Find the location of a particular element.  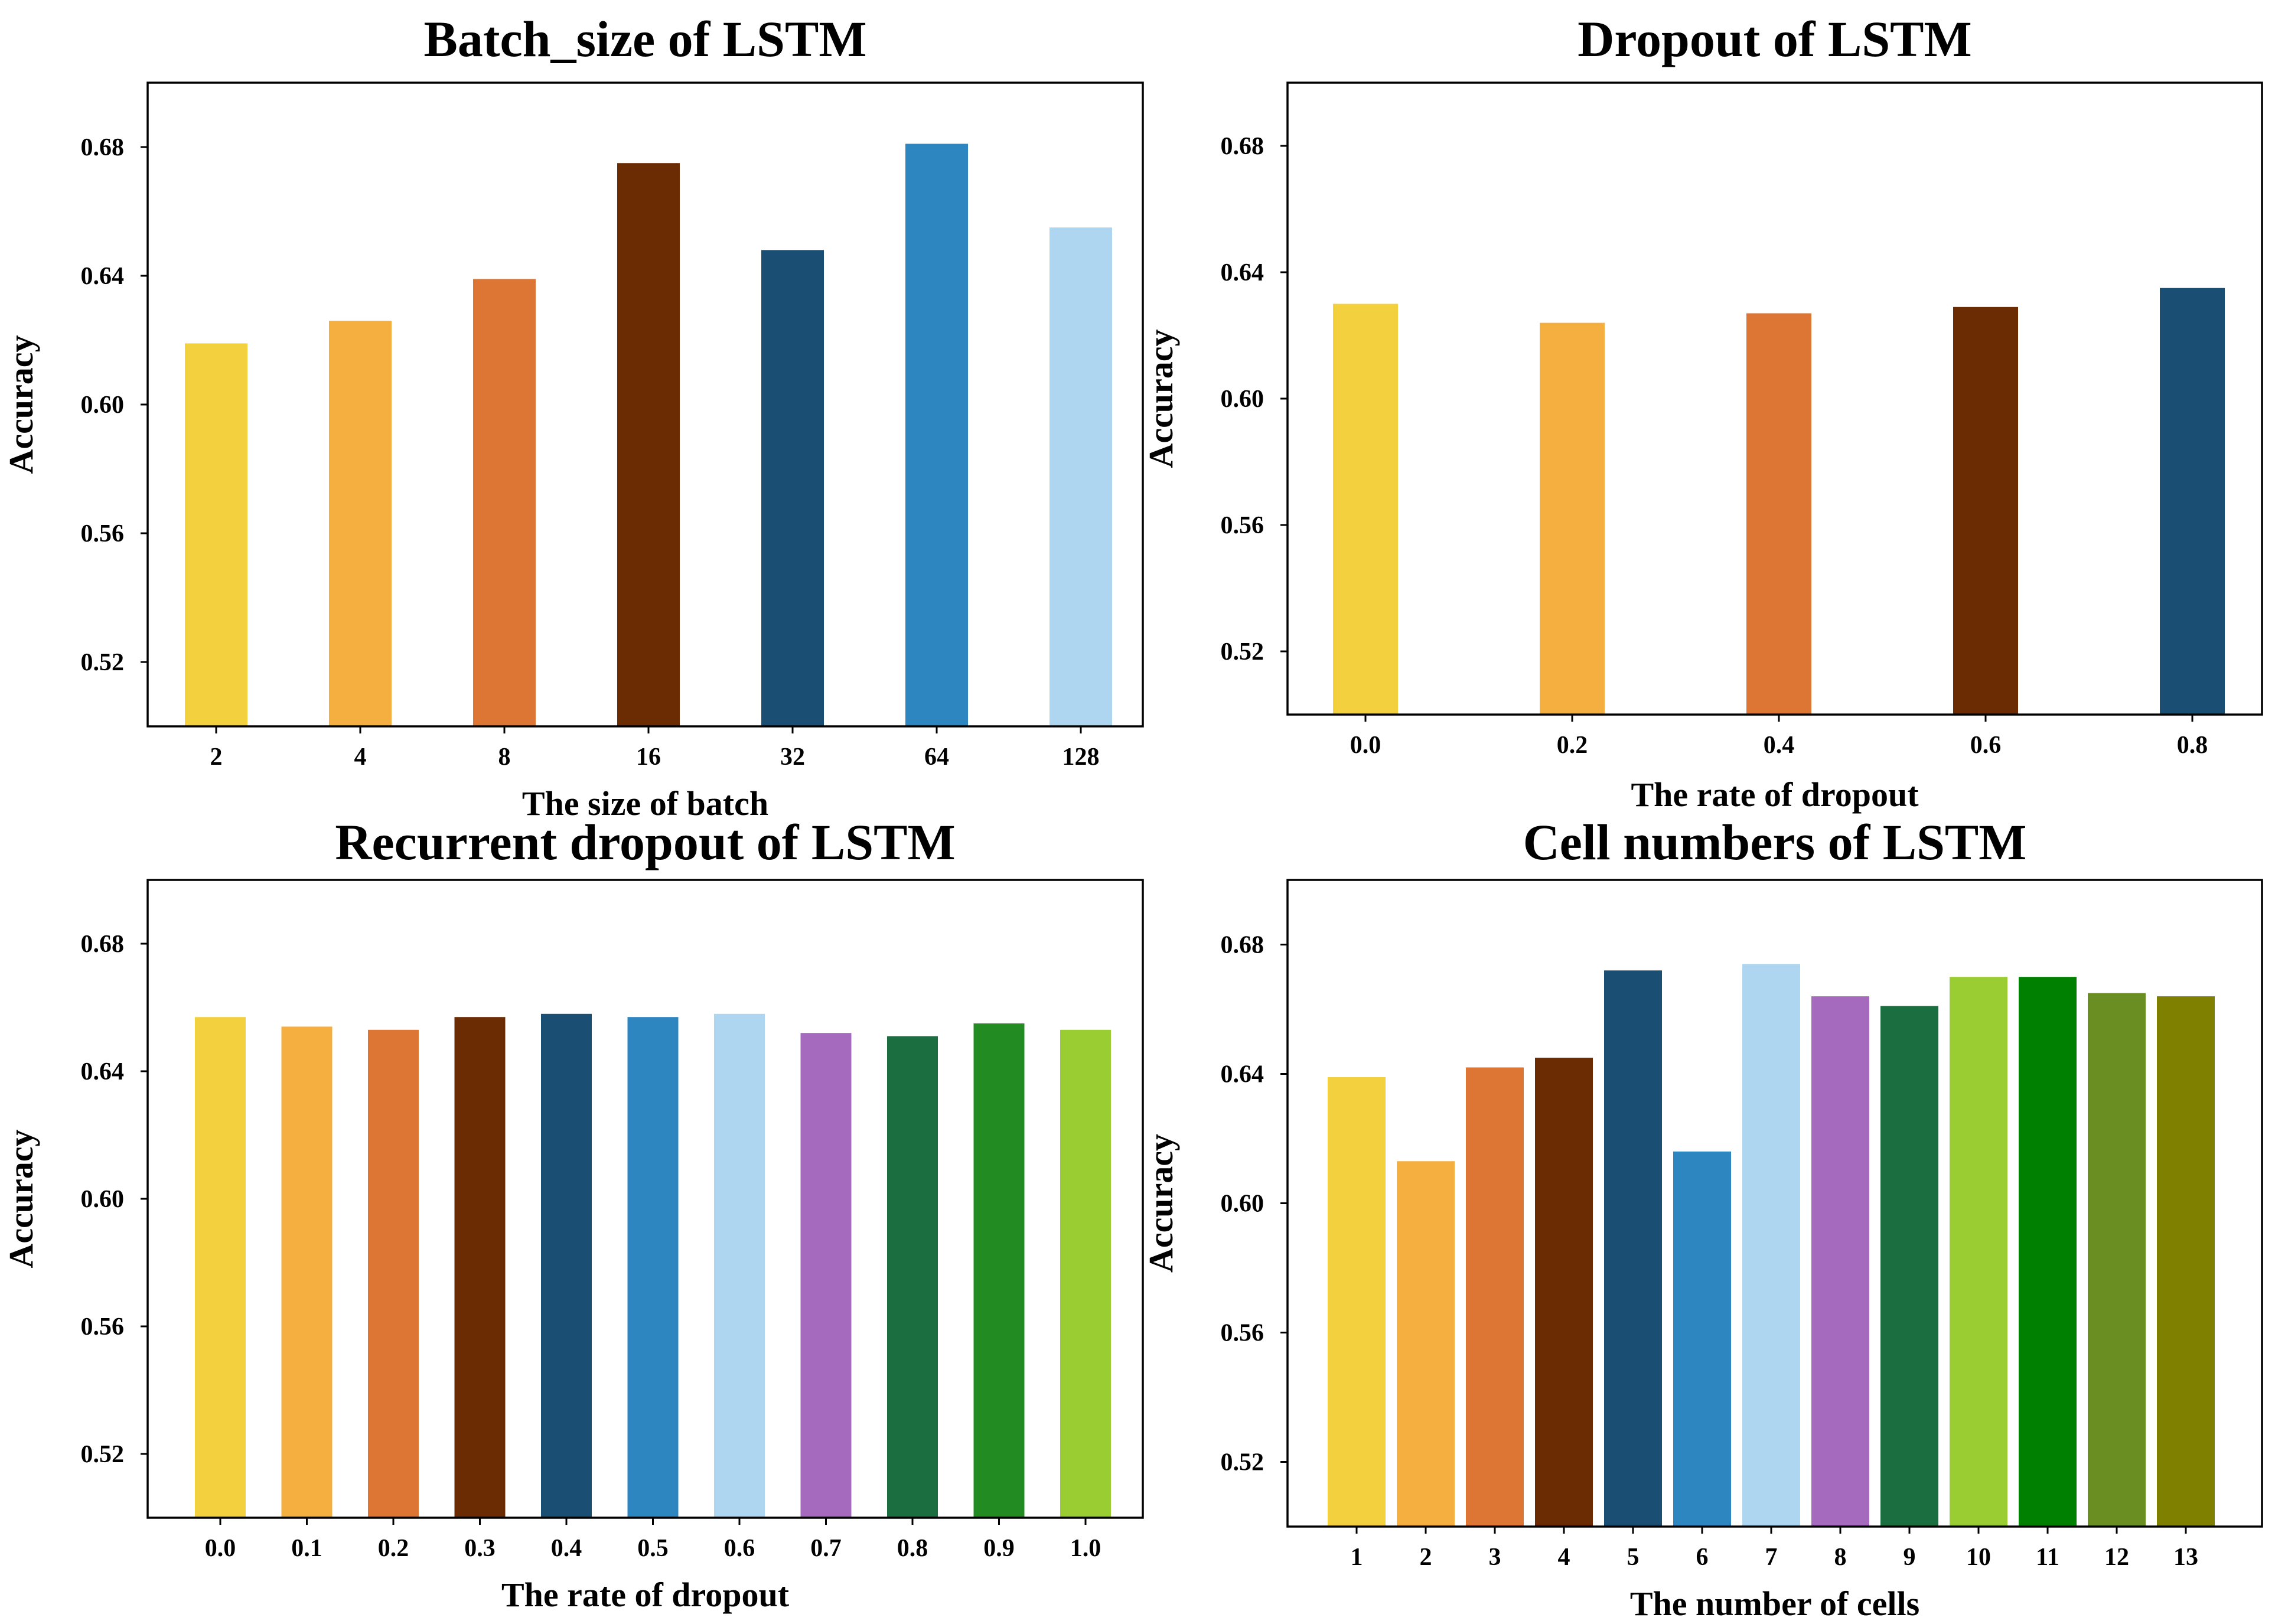

x-tick-label: 5 is located at coordinates (1633, 1557).